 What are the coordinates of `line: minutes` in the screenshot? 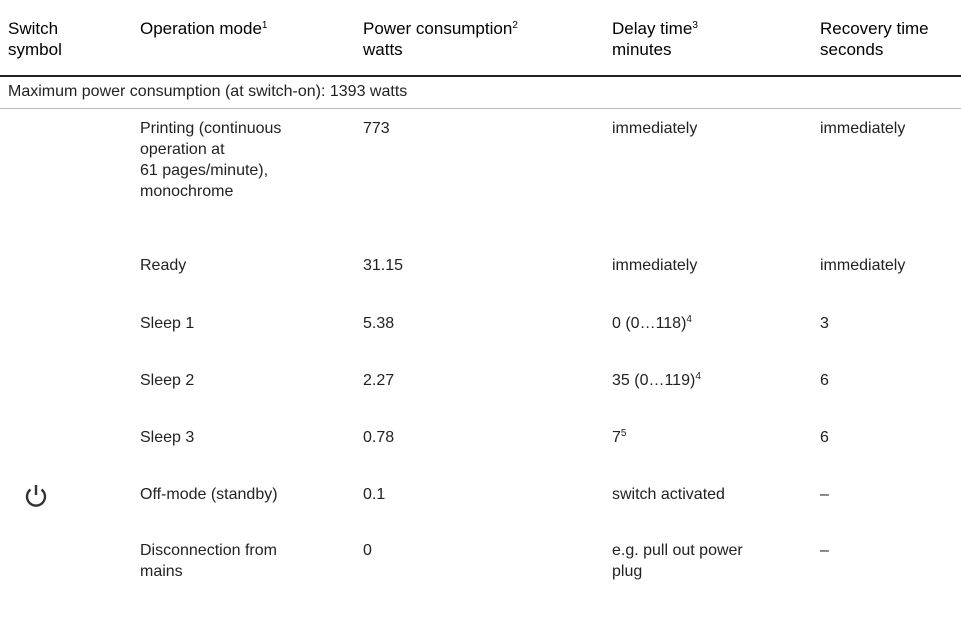 It's located at (642, 49).